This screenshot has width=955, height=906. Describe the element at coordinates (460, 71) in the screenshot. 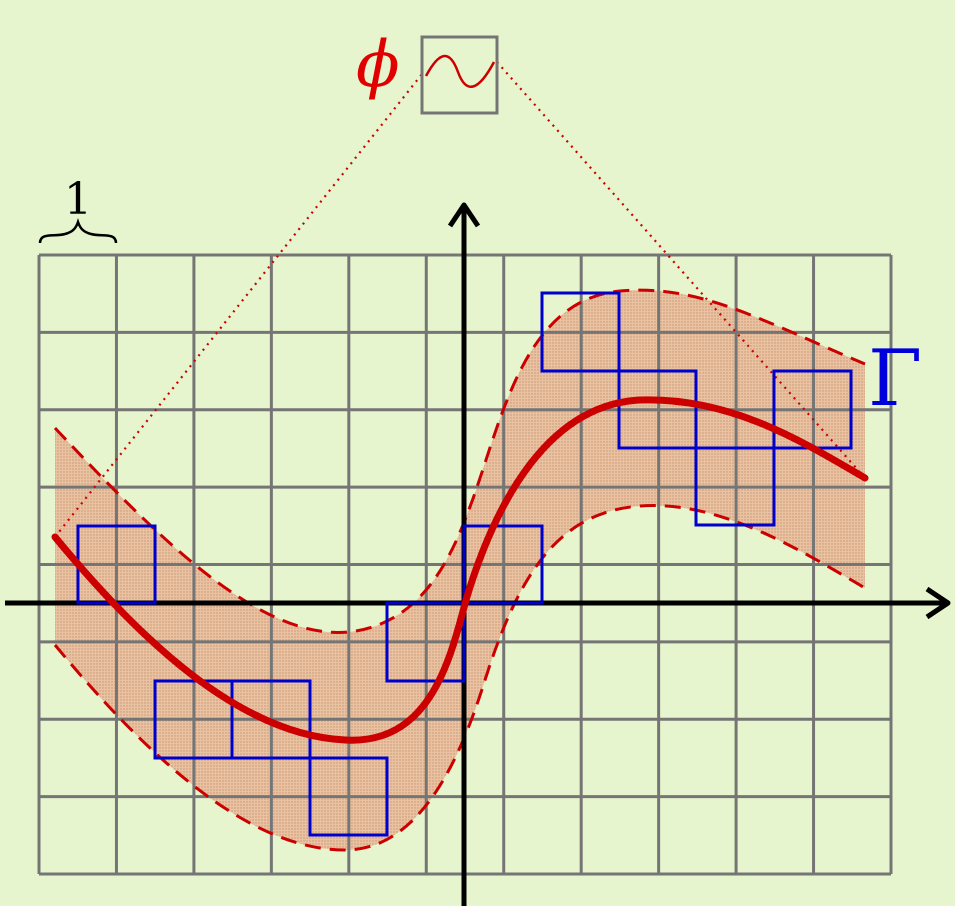

I see `sine-wave-icon` at that location.